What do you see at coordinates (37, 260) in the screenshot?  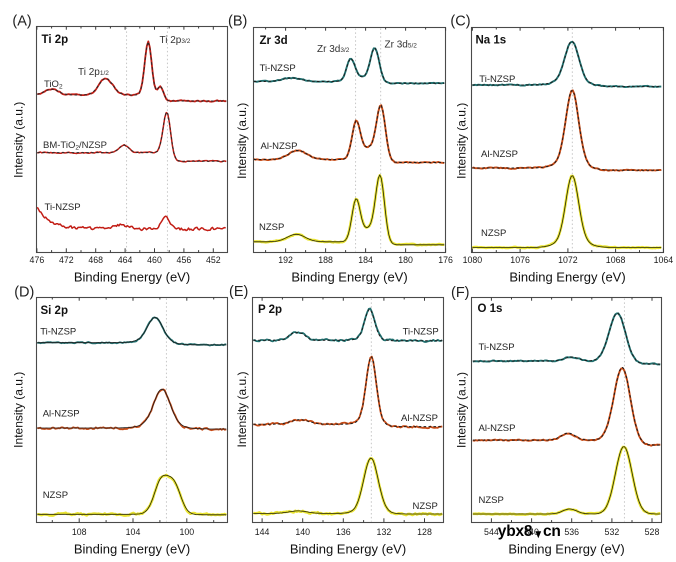 I see `svg-text: 476` at bounding box center [37, 260].